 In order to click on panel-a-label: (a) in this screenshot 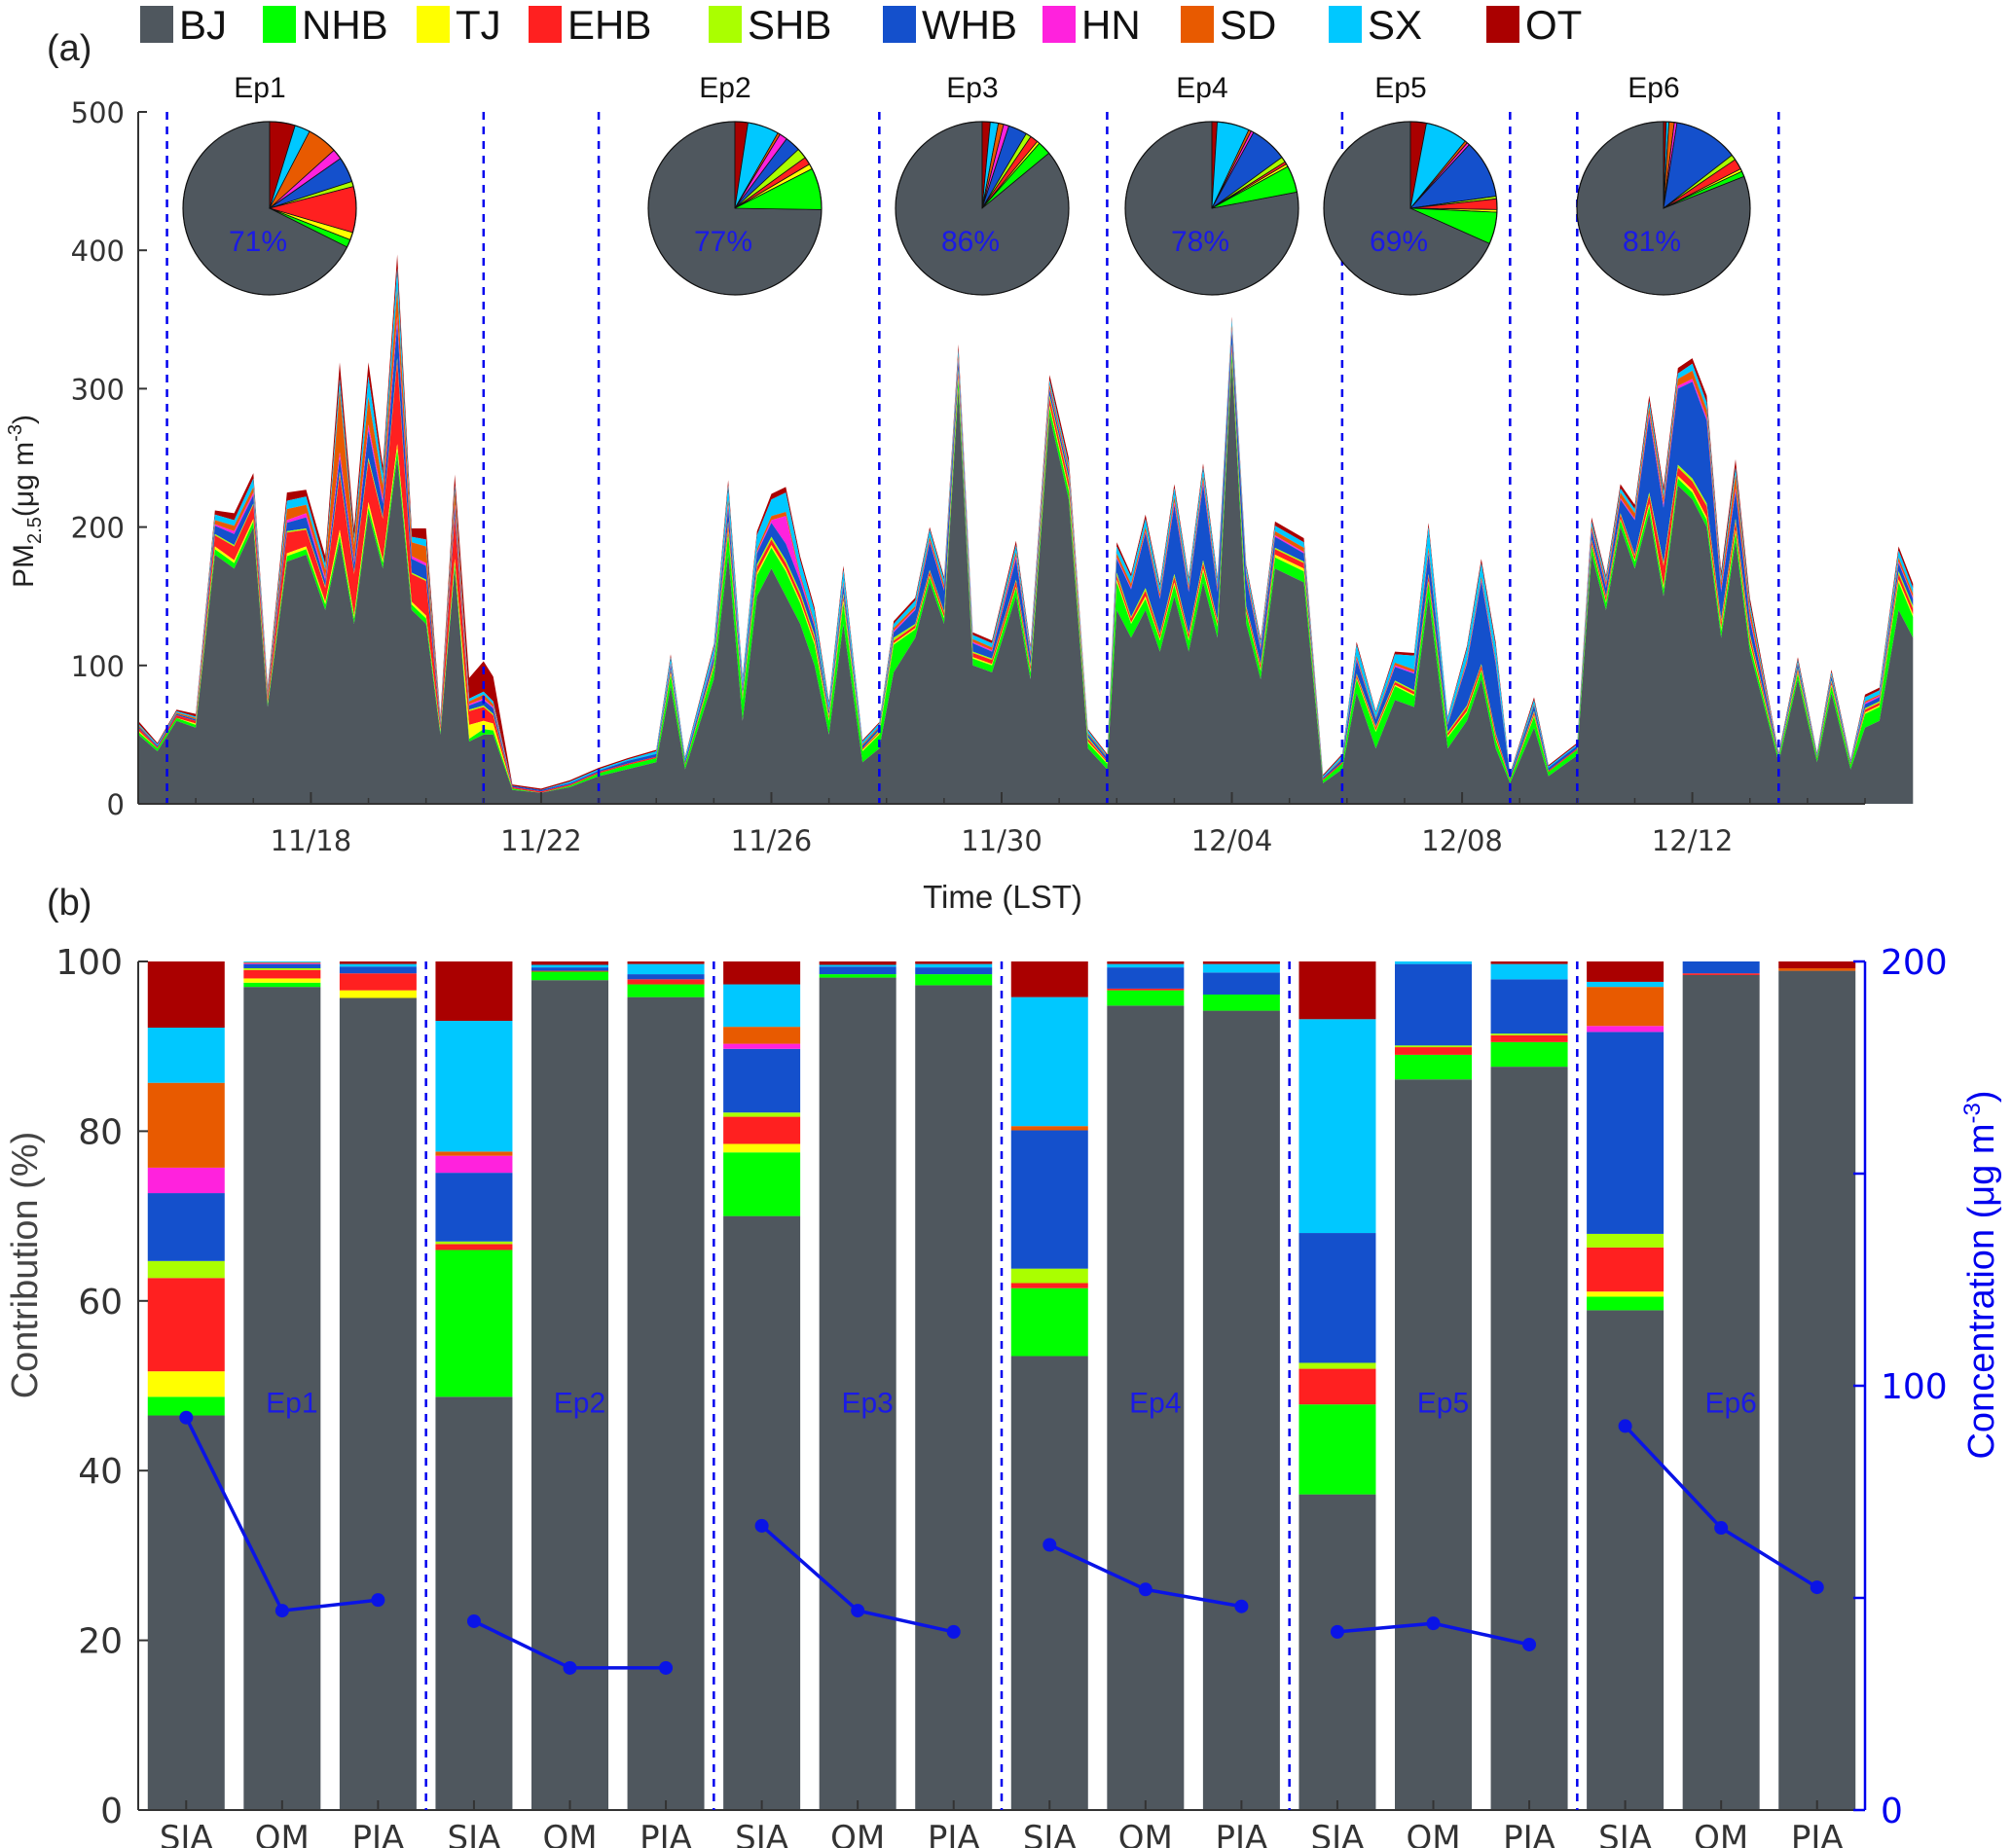, I will do `click(69, 48)`.